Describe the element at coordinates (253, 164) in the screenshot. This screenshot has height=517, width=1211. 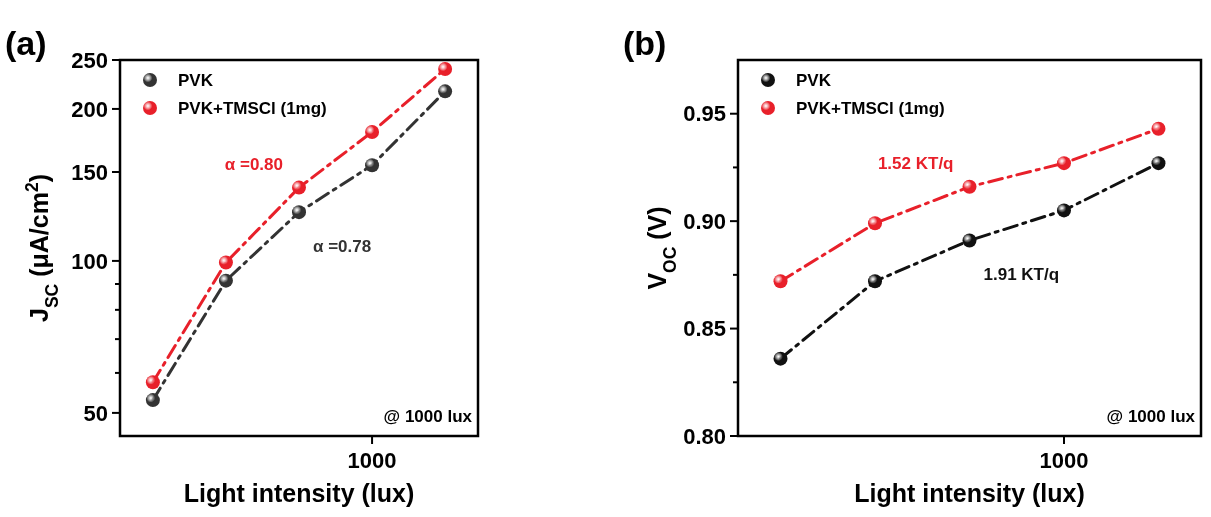
I see `annotation: α =0.80` at that location.